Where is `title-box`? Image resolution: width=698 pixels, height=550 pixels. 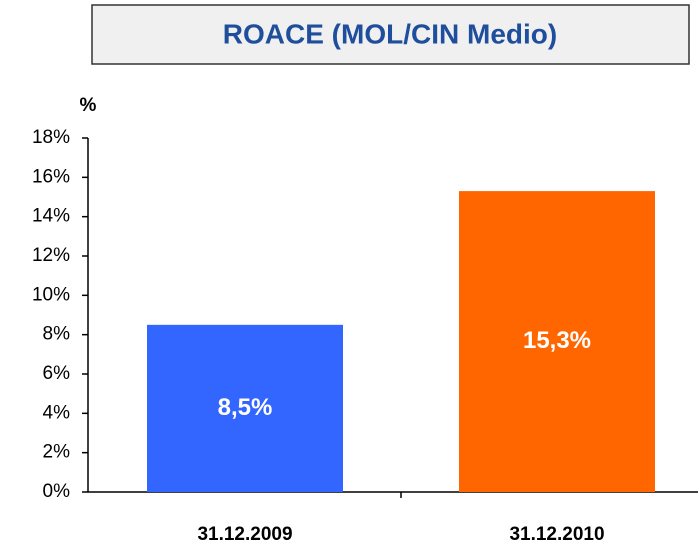
title-box is located at coordinates (390, 34).